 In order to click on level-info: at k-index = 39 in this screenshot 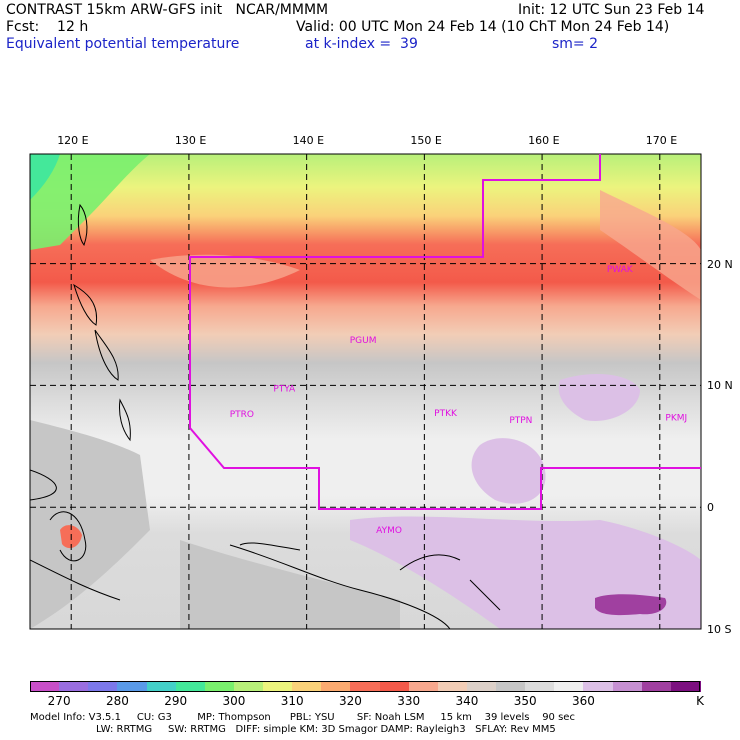, I will do `click(361, 44)`.